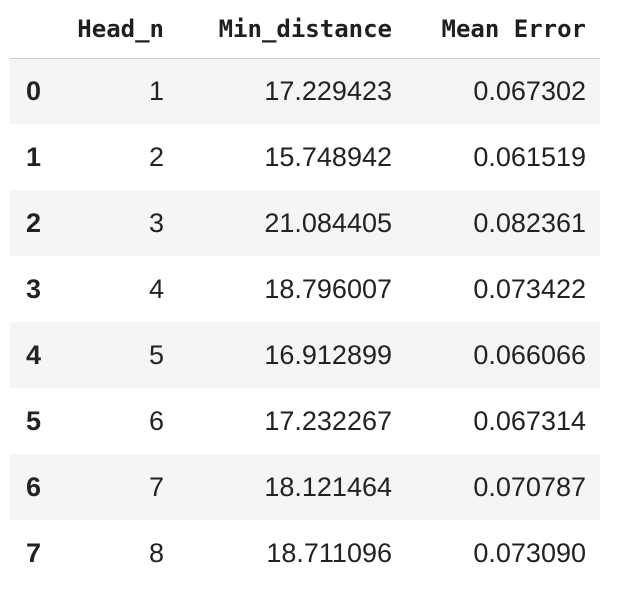 This screenshot has width=623, height=590. What do you see at coordinates (328, 354) in the screenshot?
I see `cell-min-distance: 16.912899` at bounding box center [328, 354].